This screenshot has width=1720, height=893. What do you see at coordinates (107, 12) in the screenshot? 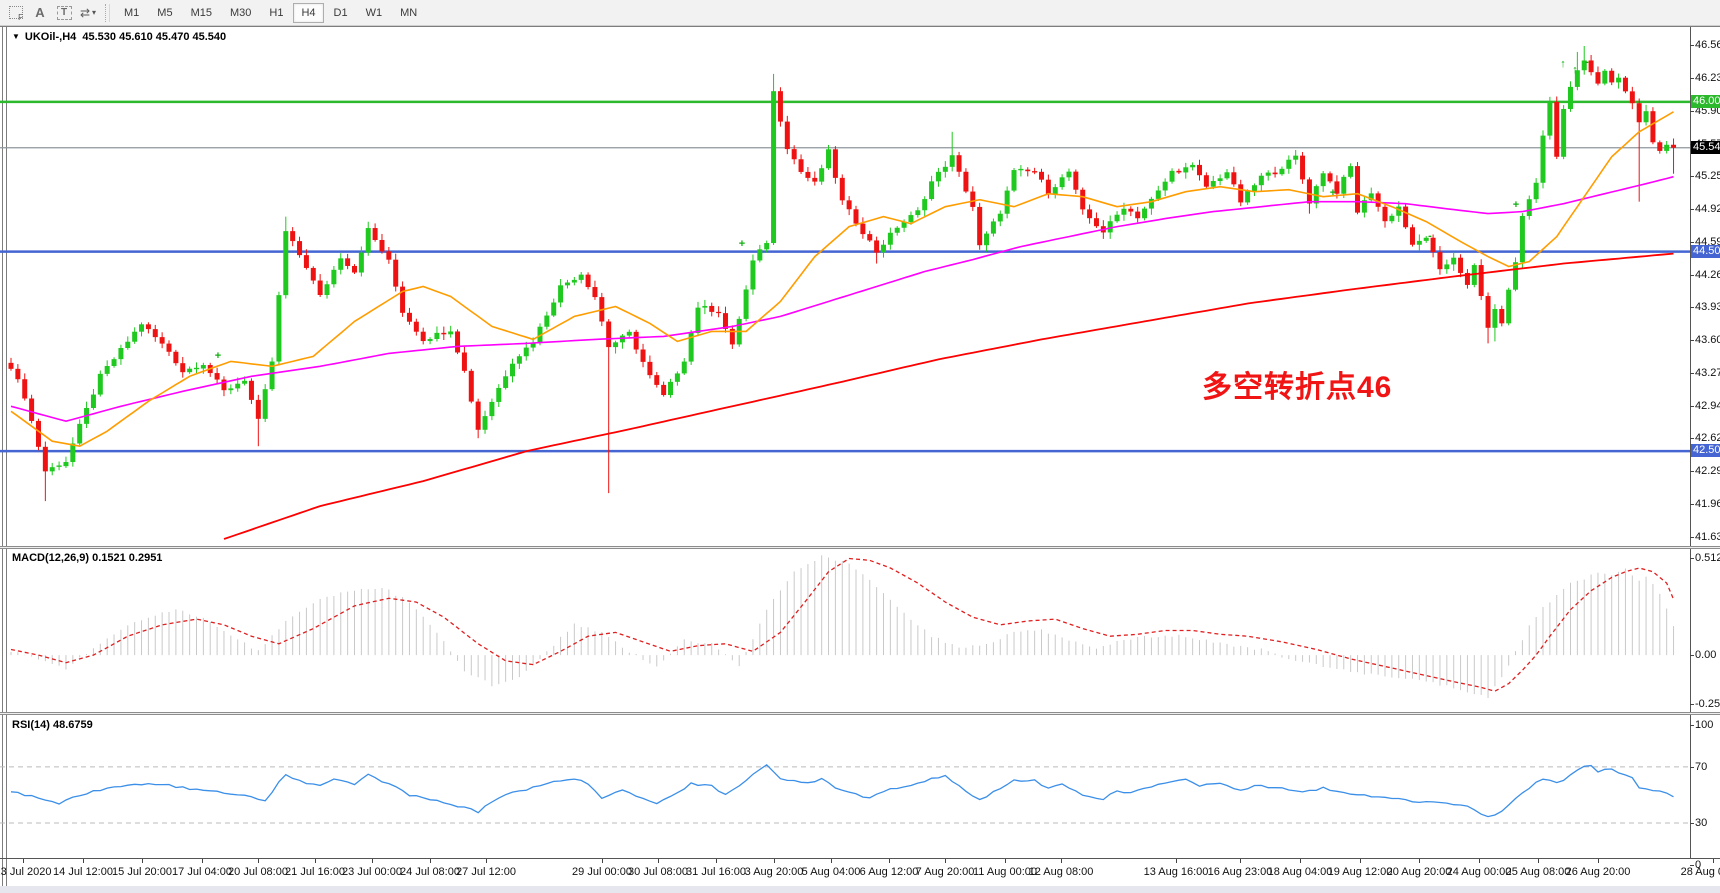
I see `toolbar-separator` at bounding box center [107, 12].